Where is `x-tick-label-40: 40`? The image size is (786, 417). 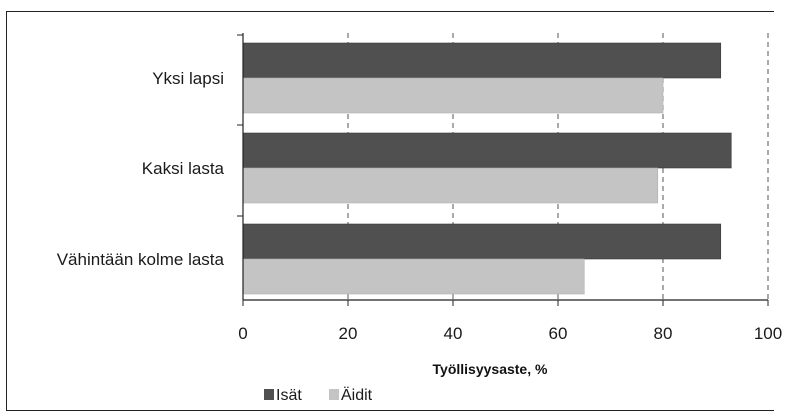
x-tick-label-40: 40 is located at coordinates (453, 333).